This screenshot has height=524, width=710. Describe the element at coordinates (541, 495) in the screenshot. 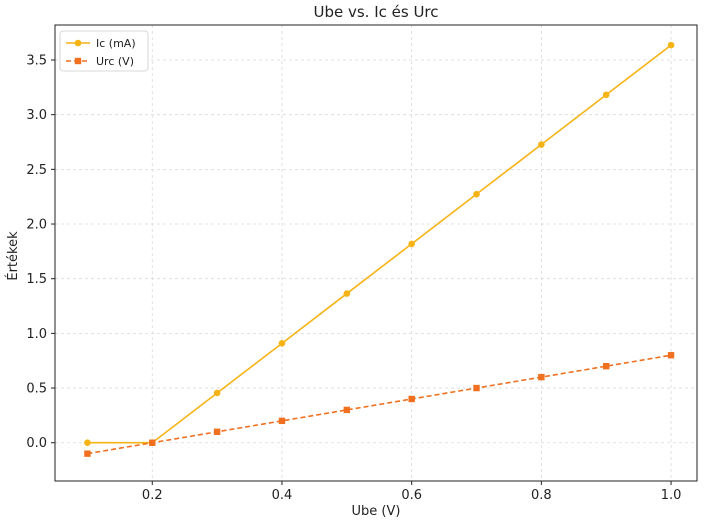

I see `x-tick-label: 0.8` at that location.